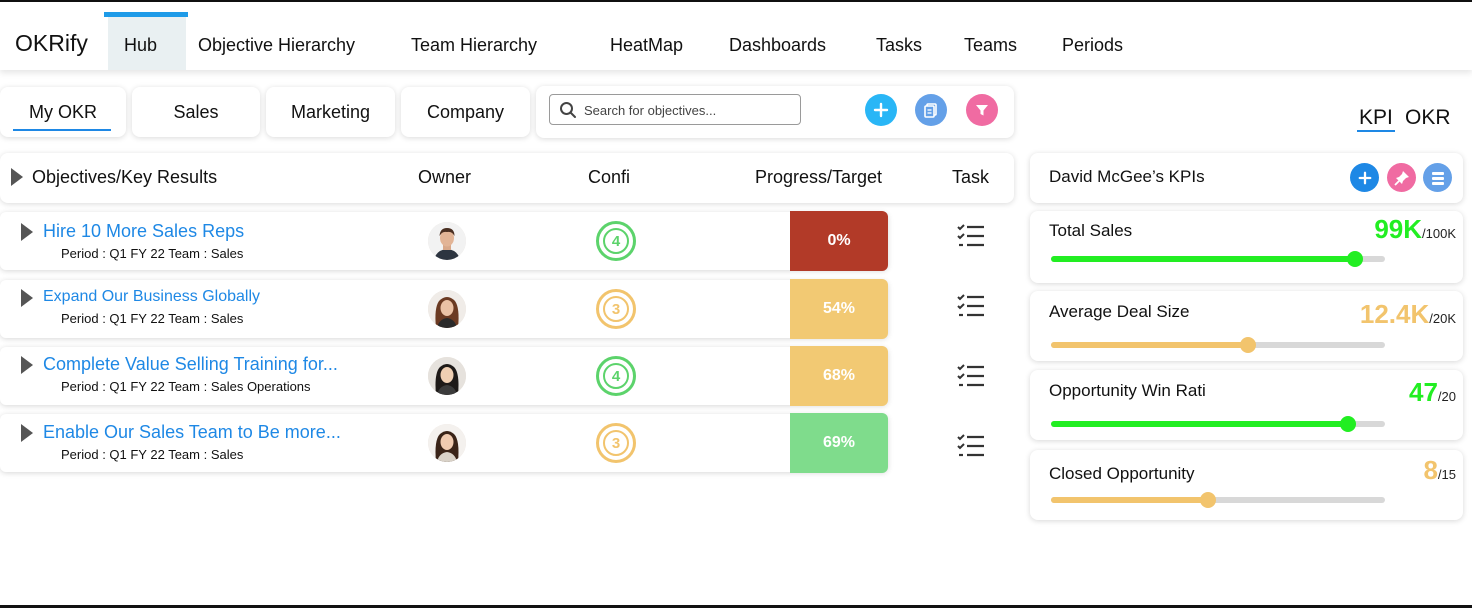 This screenshot has width=1472, height=608. I want to click on kpi-value: 99K, so click(1398, 229).